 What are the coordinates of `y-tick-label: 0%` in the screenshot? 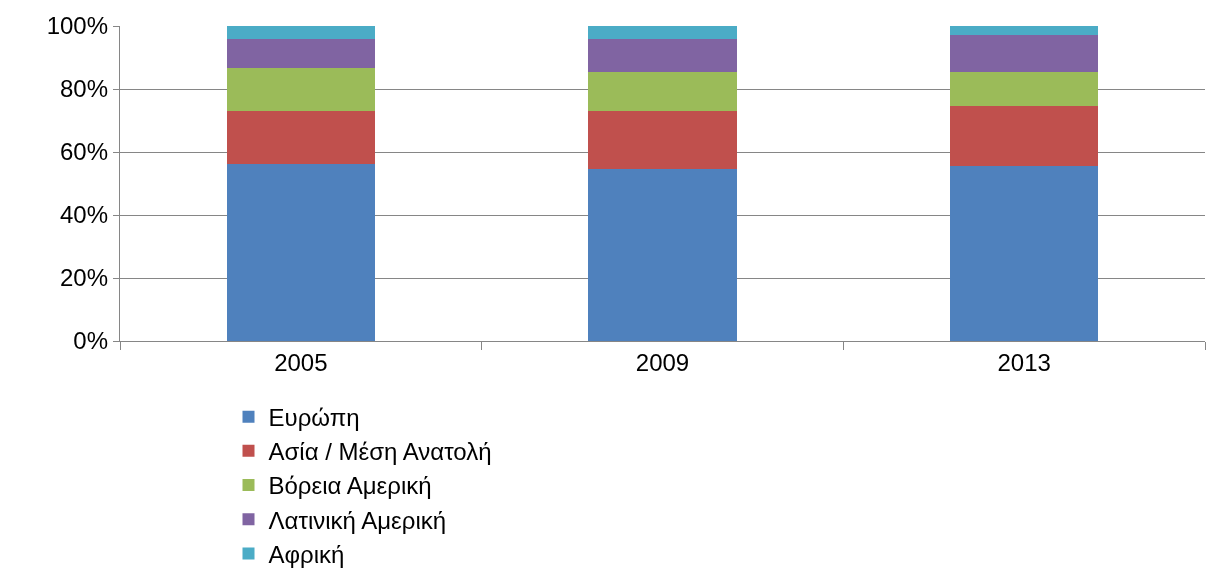 It's located at (91, 341).